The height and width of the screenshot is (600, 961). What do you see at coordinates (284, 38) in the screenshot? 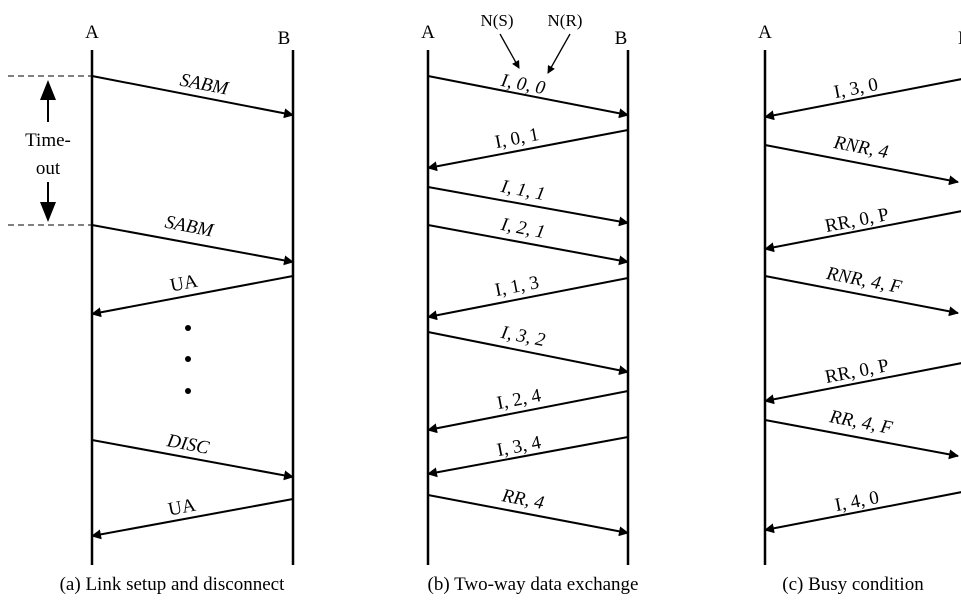
I see `panel-a-station-b: B` at bounding box center [284, 38].